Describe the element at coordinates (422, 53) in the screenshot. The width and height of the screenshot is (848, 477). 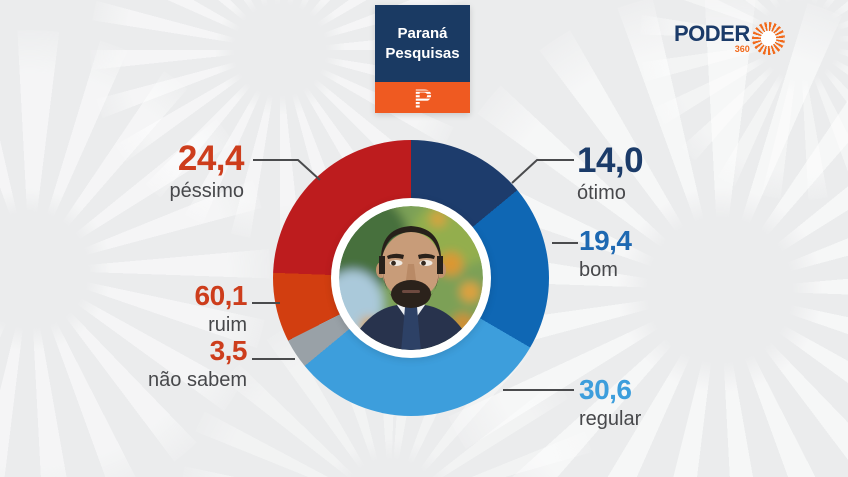
I see `pollster-name-line2: Pesquisas` at that location.